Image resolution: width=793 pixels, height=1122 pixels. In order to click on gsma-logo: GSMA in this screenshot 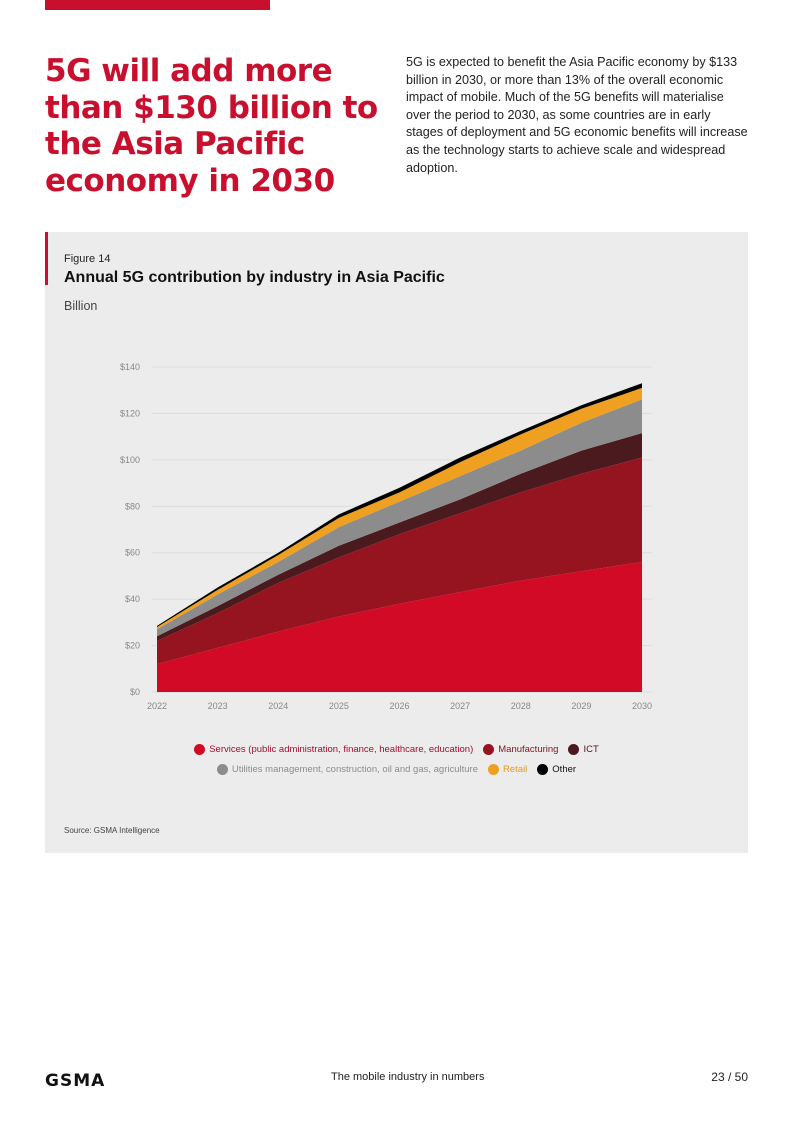, I will do `click(75, 1081)`.